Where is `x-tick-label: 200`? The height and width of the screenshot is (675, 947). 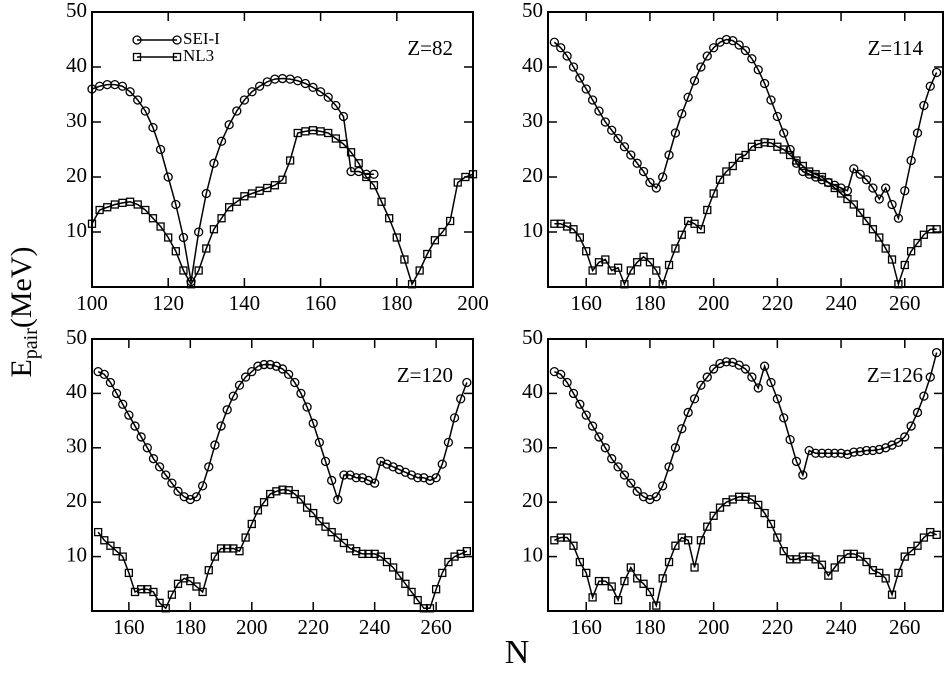 x-tick-label: 200 is located at coordinates (714, 627).